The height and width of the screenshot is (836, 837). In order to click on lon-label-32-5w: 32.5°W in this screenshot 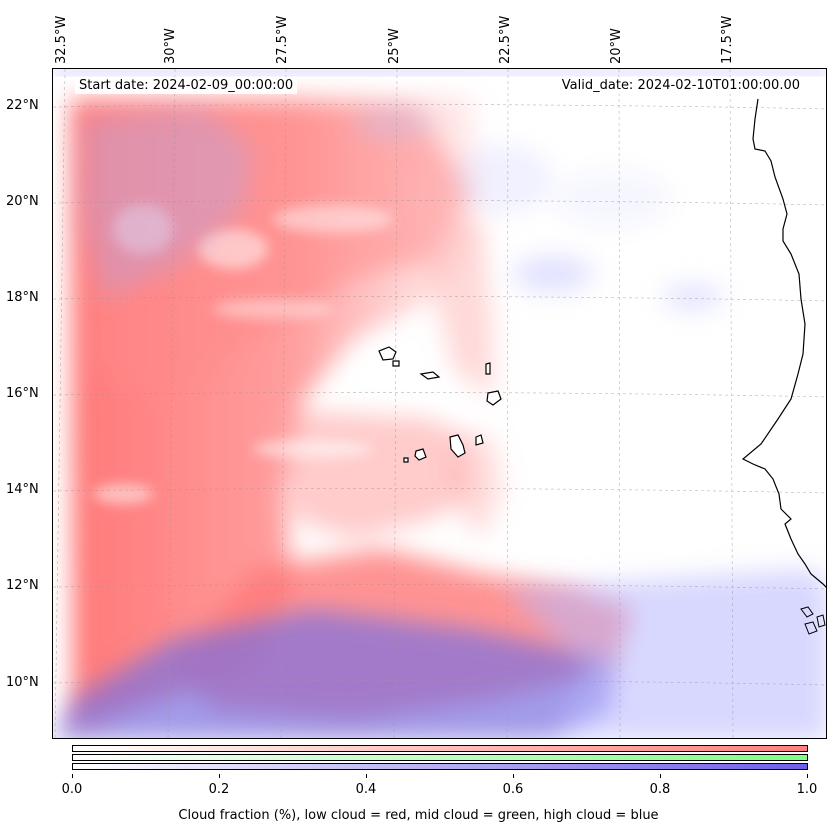, I will do `click(61, 39)`.